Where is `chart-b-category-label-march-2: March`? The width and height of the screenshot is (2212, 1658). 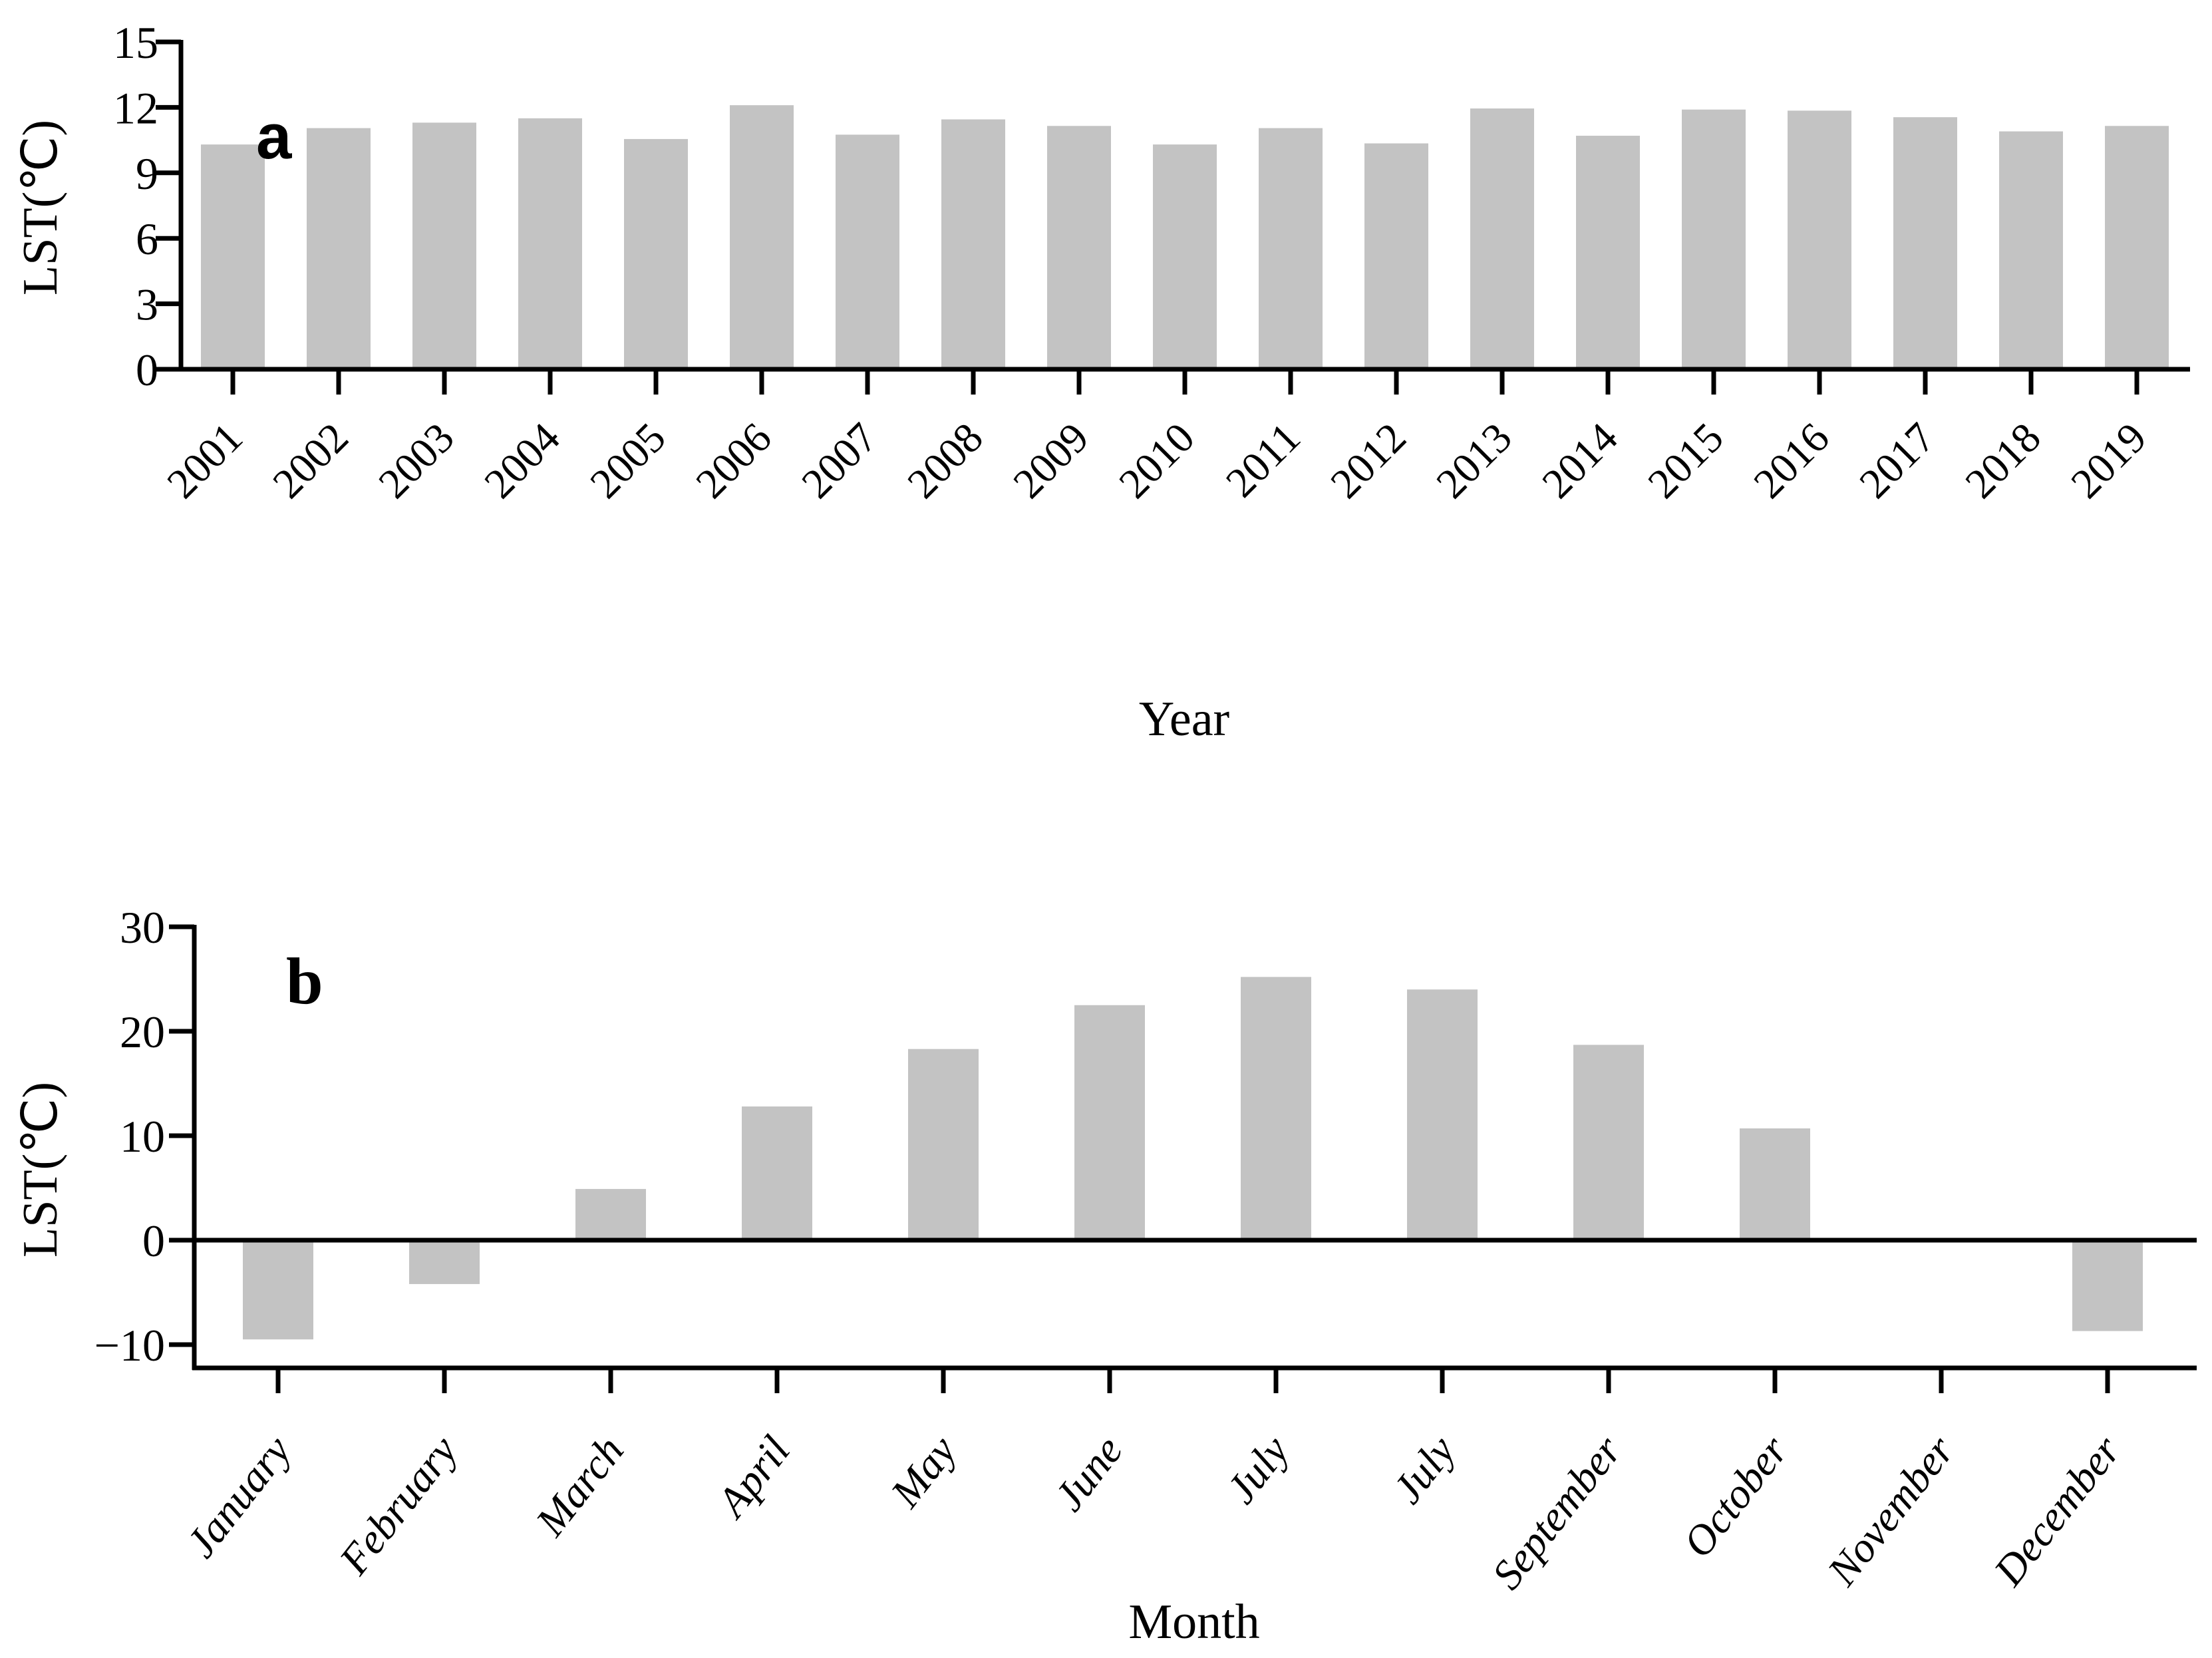 chart-b-category-label-march-2: March is located at coordinates (579, 1486).